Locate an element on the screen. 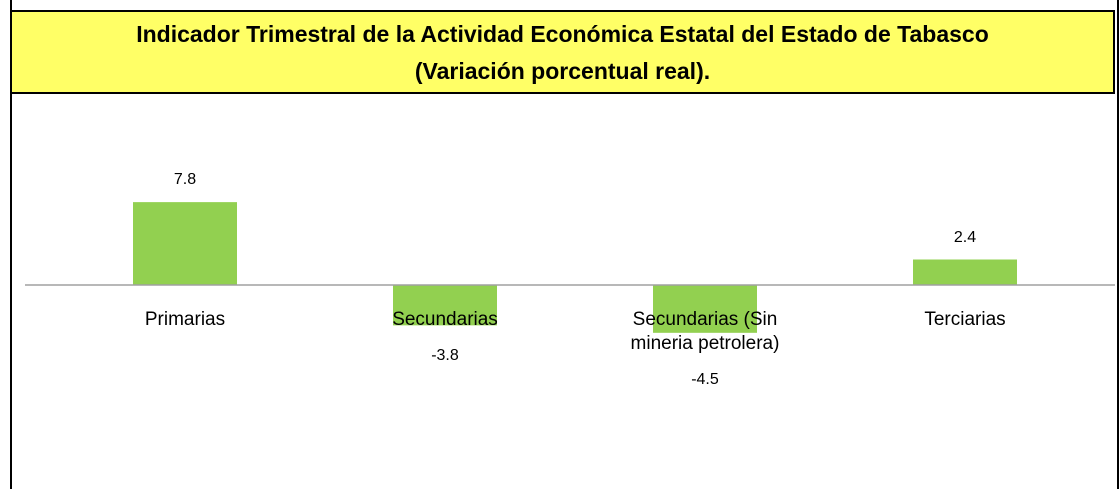  data-label: -3.8 is located at coordinates (445, 355).